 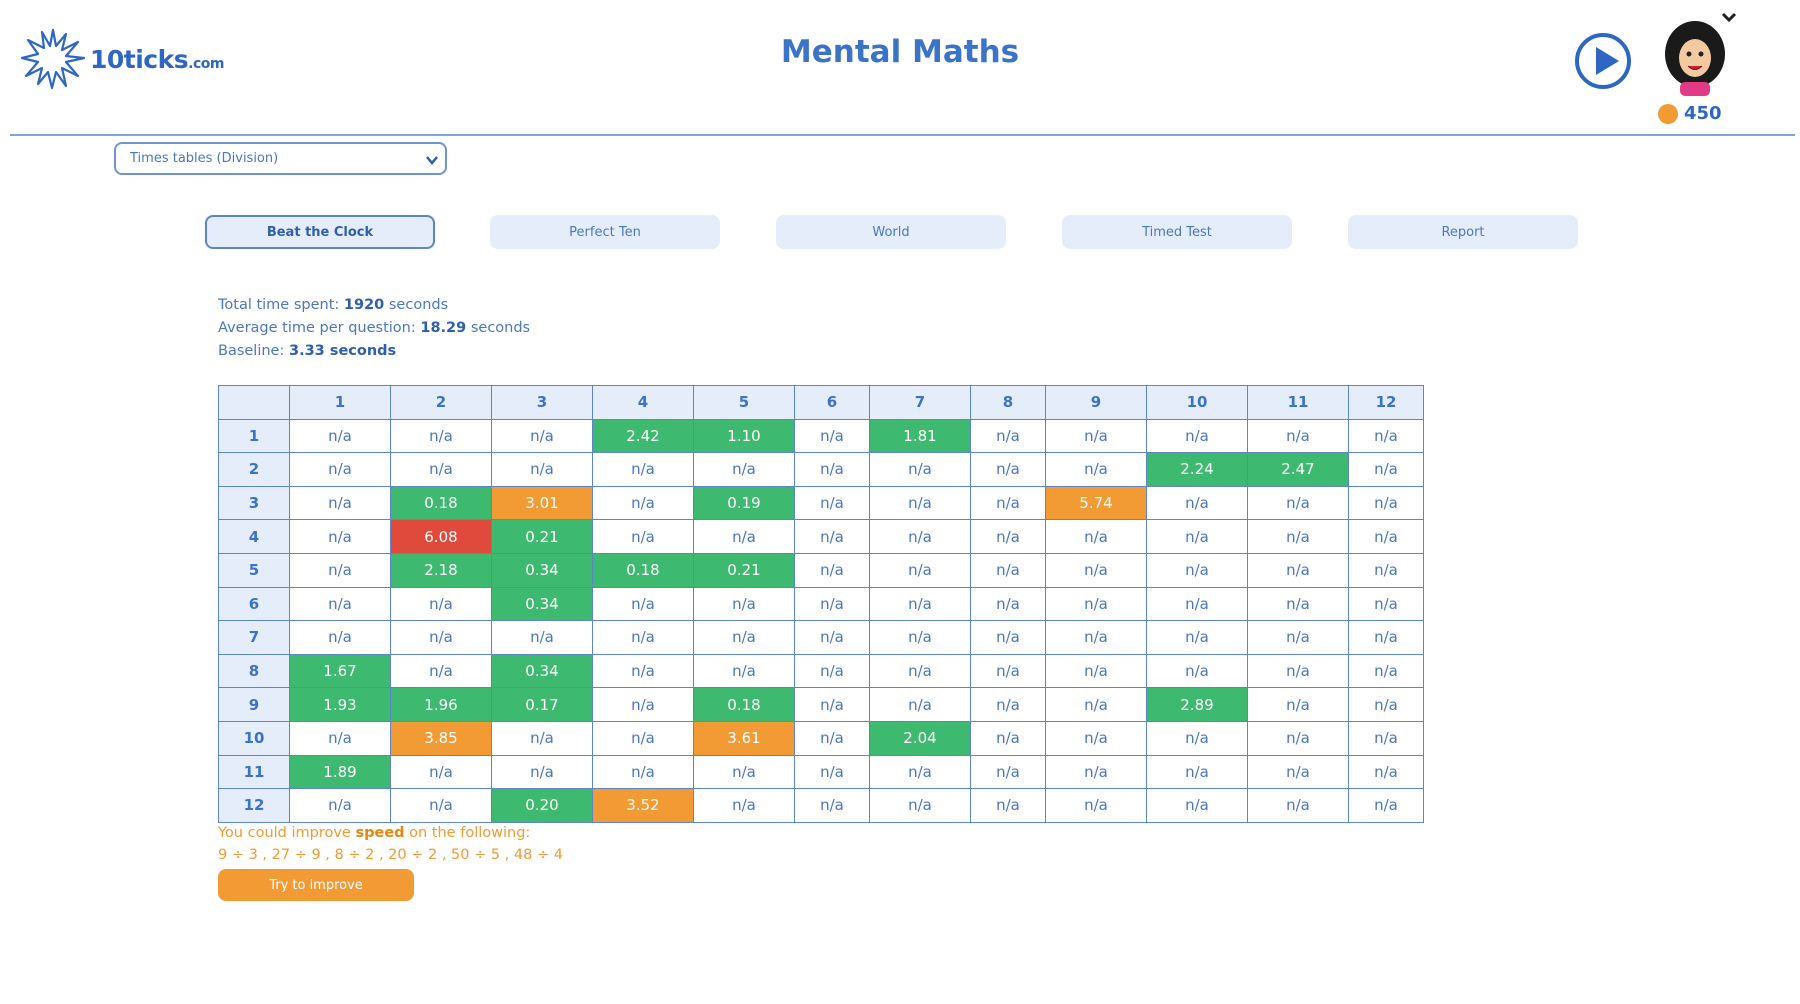 What do you see at coordinates (1298, 469) in the screenshot?
I see `table-cell: 2.47` at bounding box center [1298, 469].